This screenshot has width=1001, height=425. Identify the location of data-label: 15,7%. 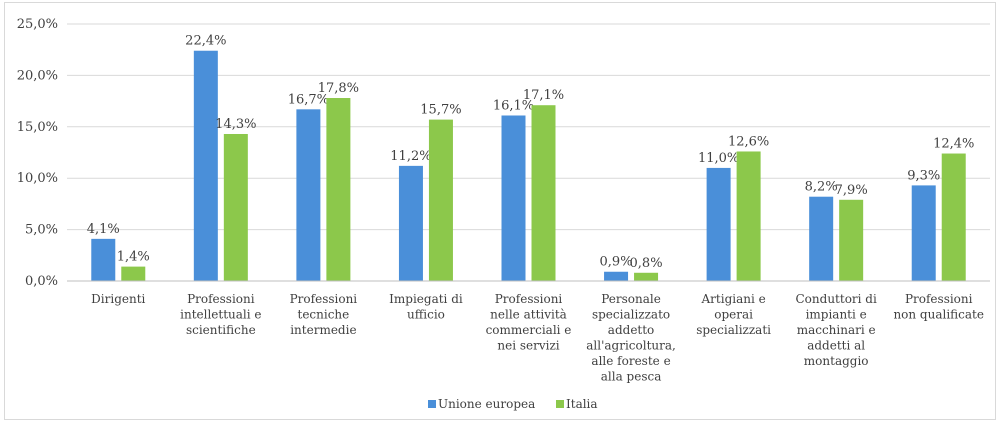
(440, 110).